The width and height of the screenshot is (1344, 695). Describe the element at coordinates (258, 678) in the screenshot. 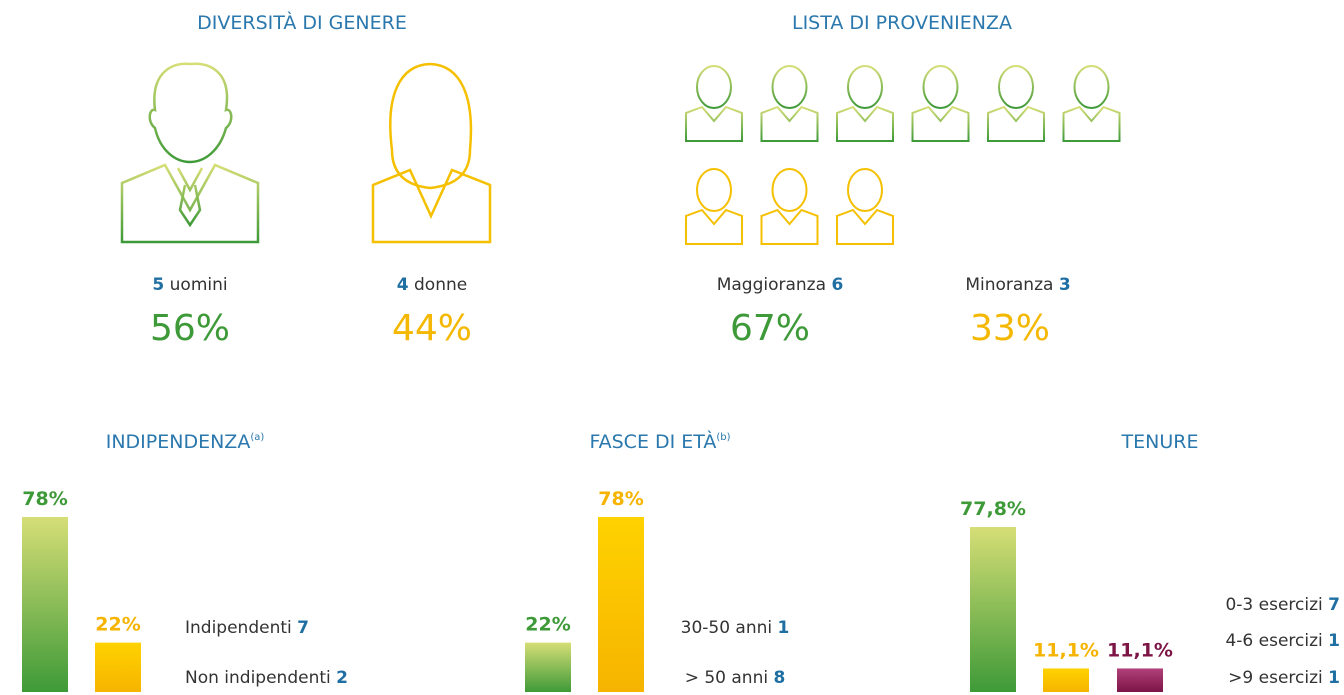

I see `legend-label: Non indipendenti` at that location.